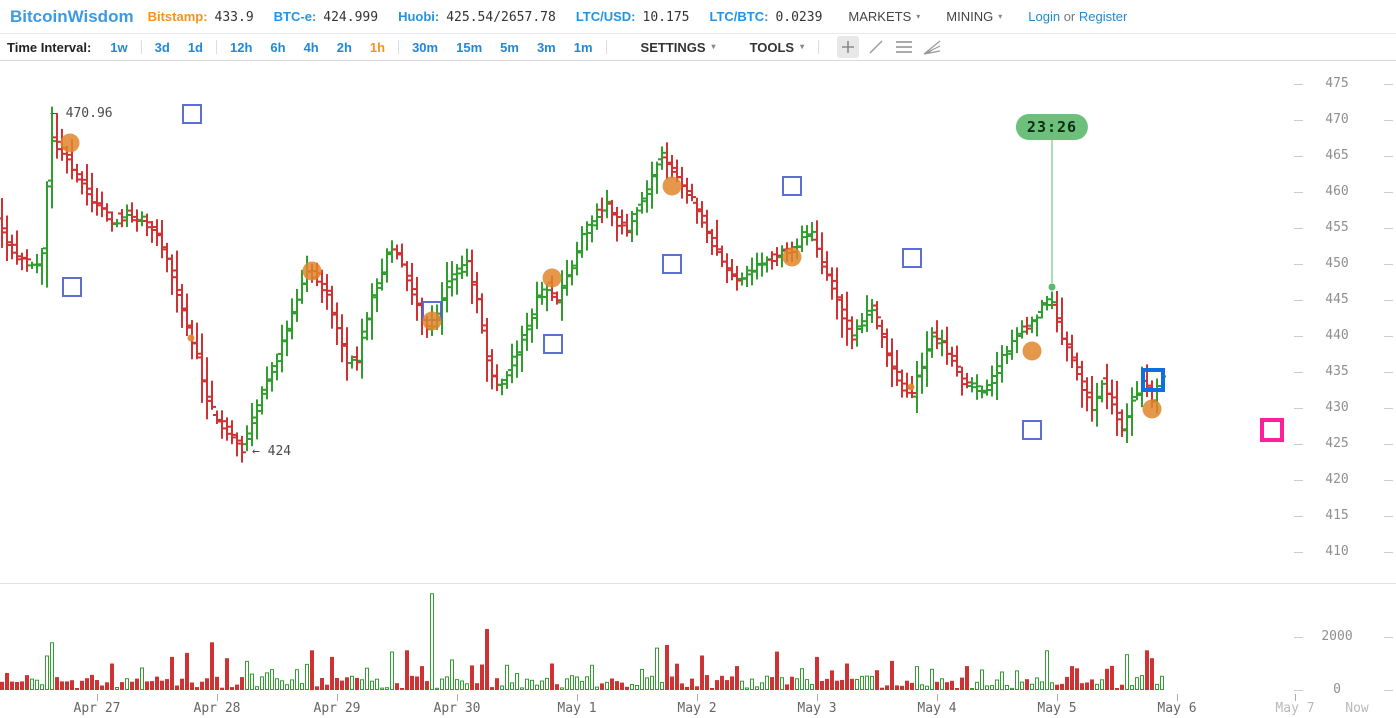 The height and width of the screenshot is (718, 1396). I want to click on price-axis-label: 470, so click(1337, 119).